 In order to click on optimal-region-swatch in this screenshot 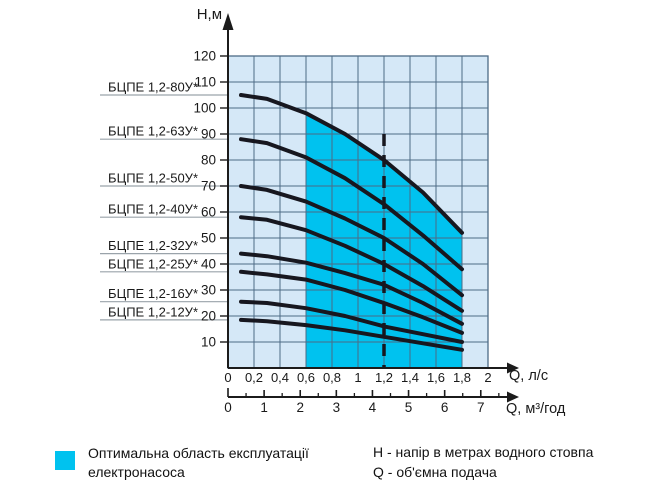, I will do `click(65, 460)`.